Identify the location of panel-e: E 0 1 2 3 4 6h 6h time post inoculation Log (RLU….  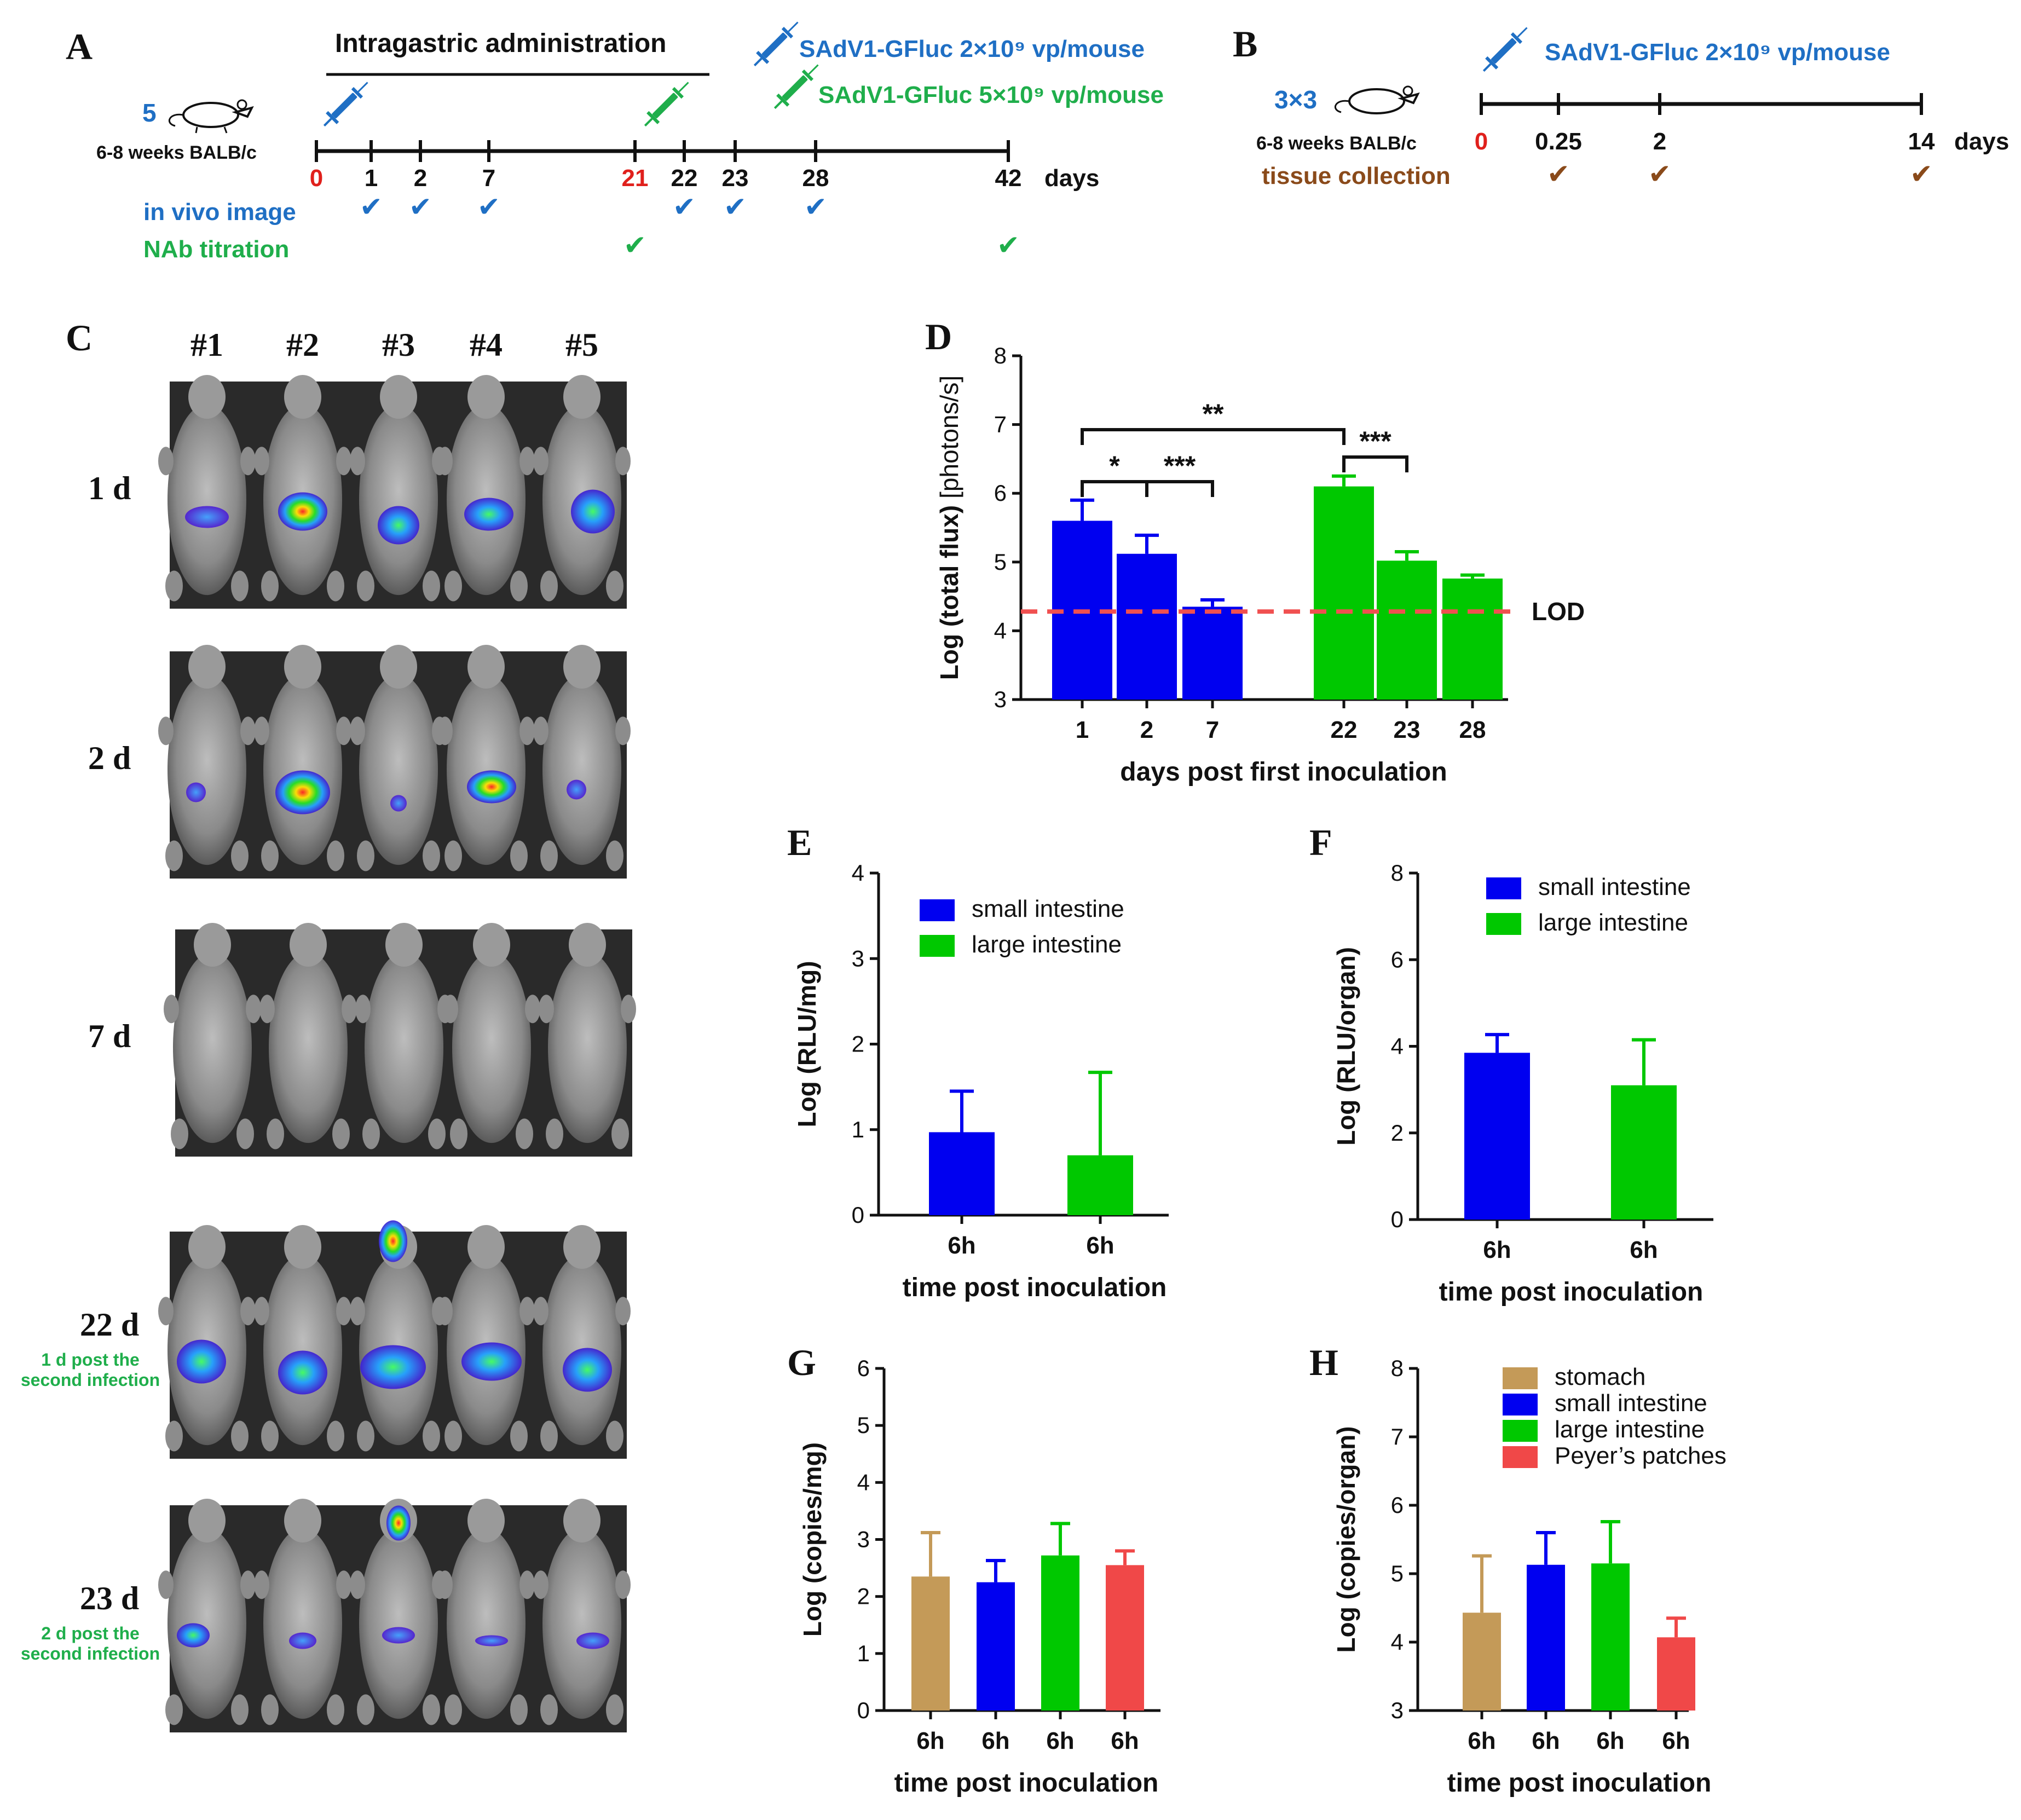
(978, 1062).